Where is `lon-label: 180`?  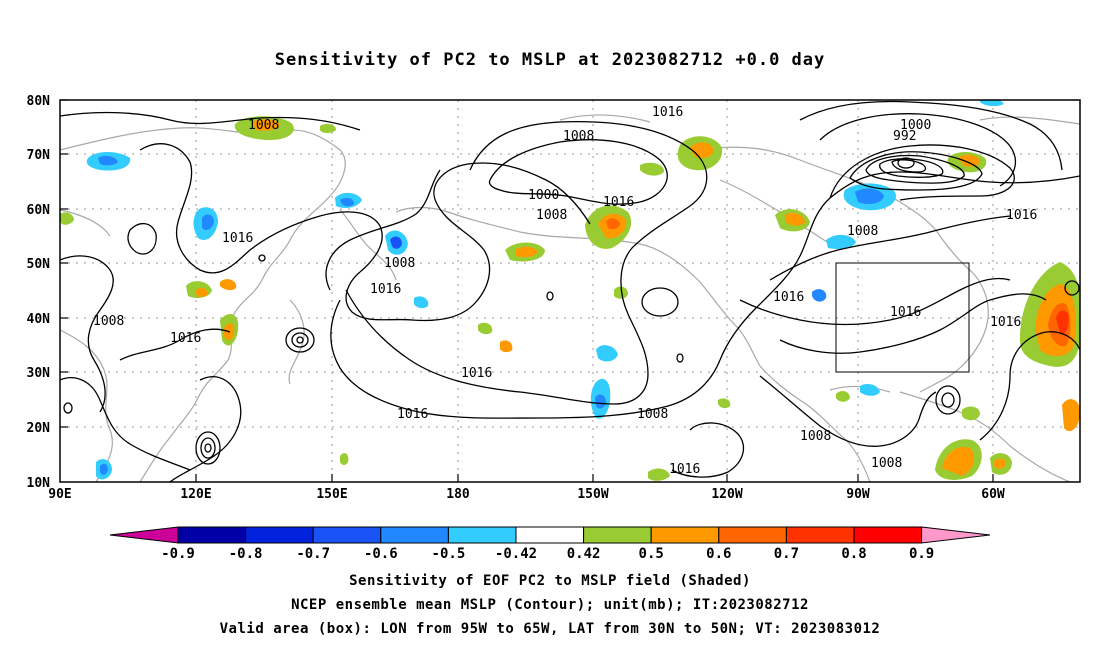
lon-label: 180 is located at coordinates (458, 494).